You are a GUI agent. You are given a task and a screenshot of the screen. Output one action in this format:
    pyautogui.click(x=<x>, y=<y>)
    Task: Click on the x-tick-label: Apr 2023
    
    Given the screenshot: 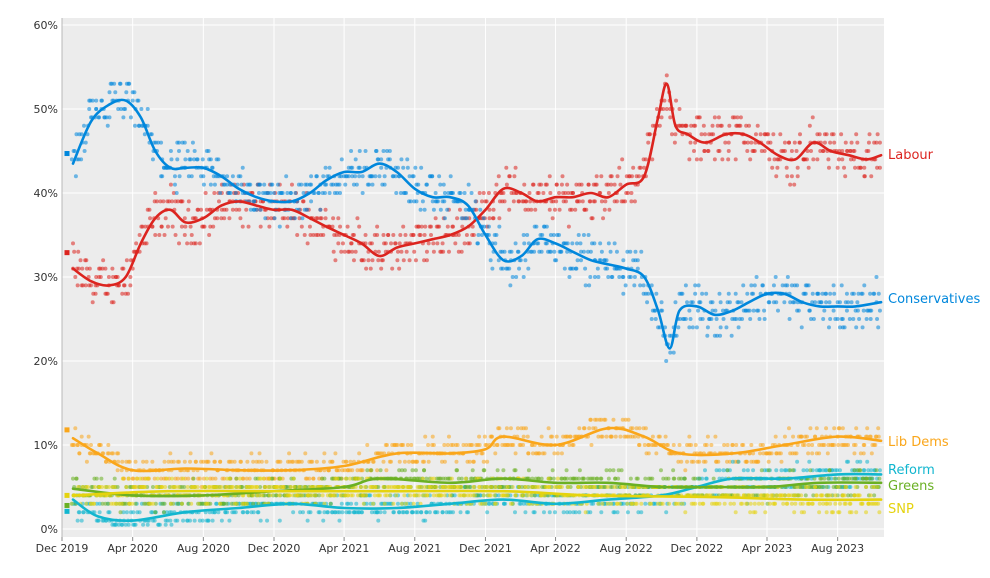 What is the action you would take?
    pyautogui.click(x=767, y=548)
    